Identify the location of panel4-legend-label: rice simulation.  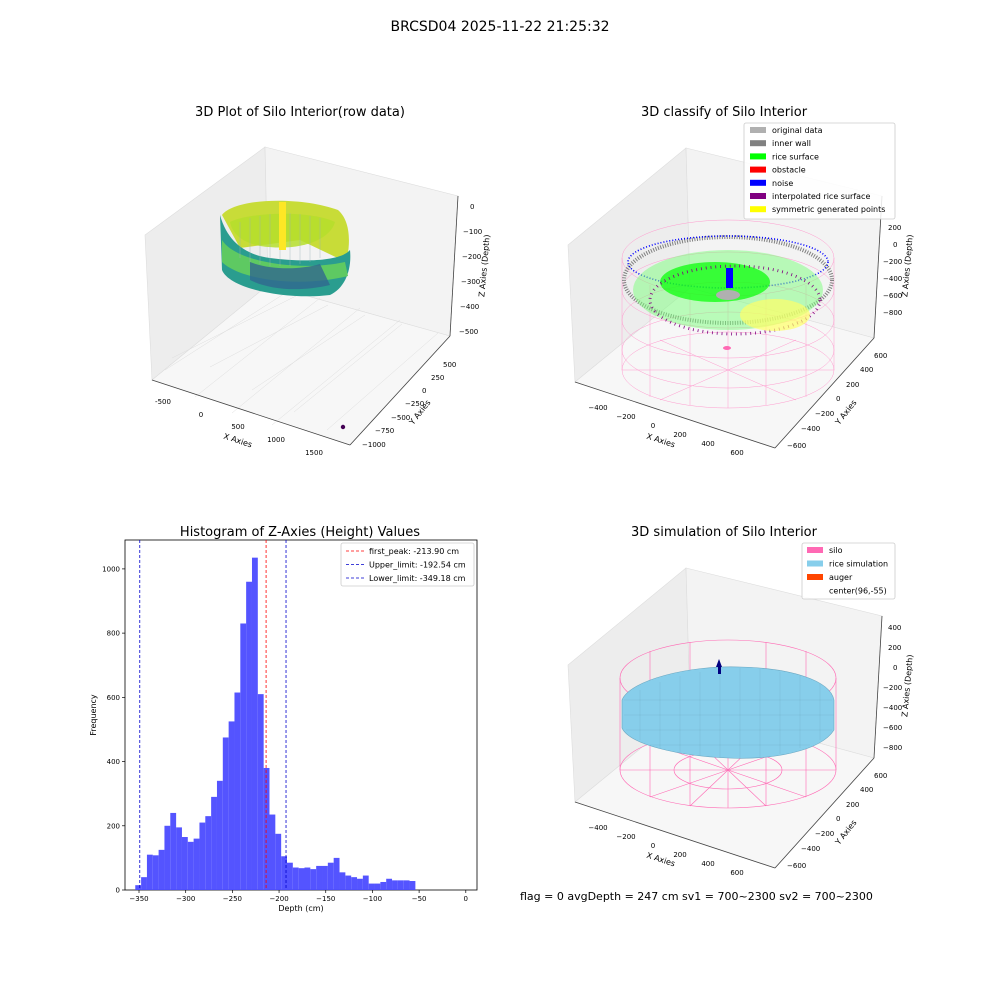
(858, 564).